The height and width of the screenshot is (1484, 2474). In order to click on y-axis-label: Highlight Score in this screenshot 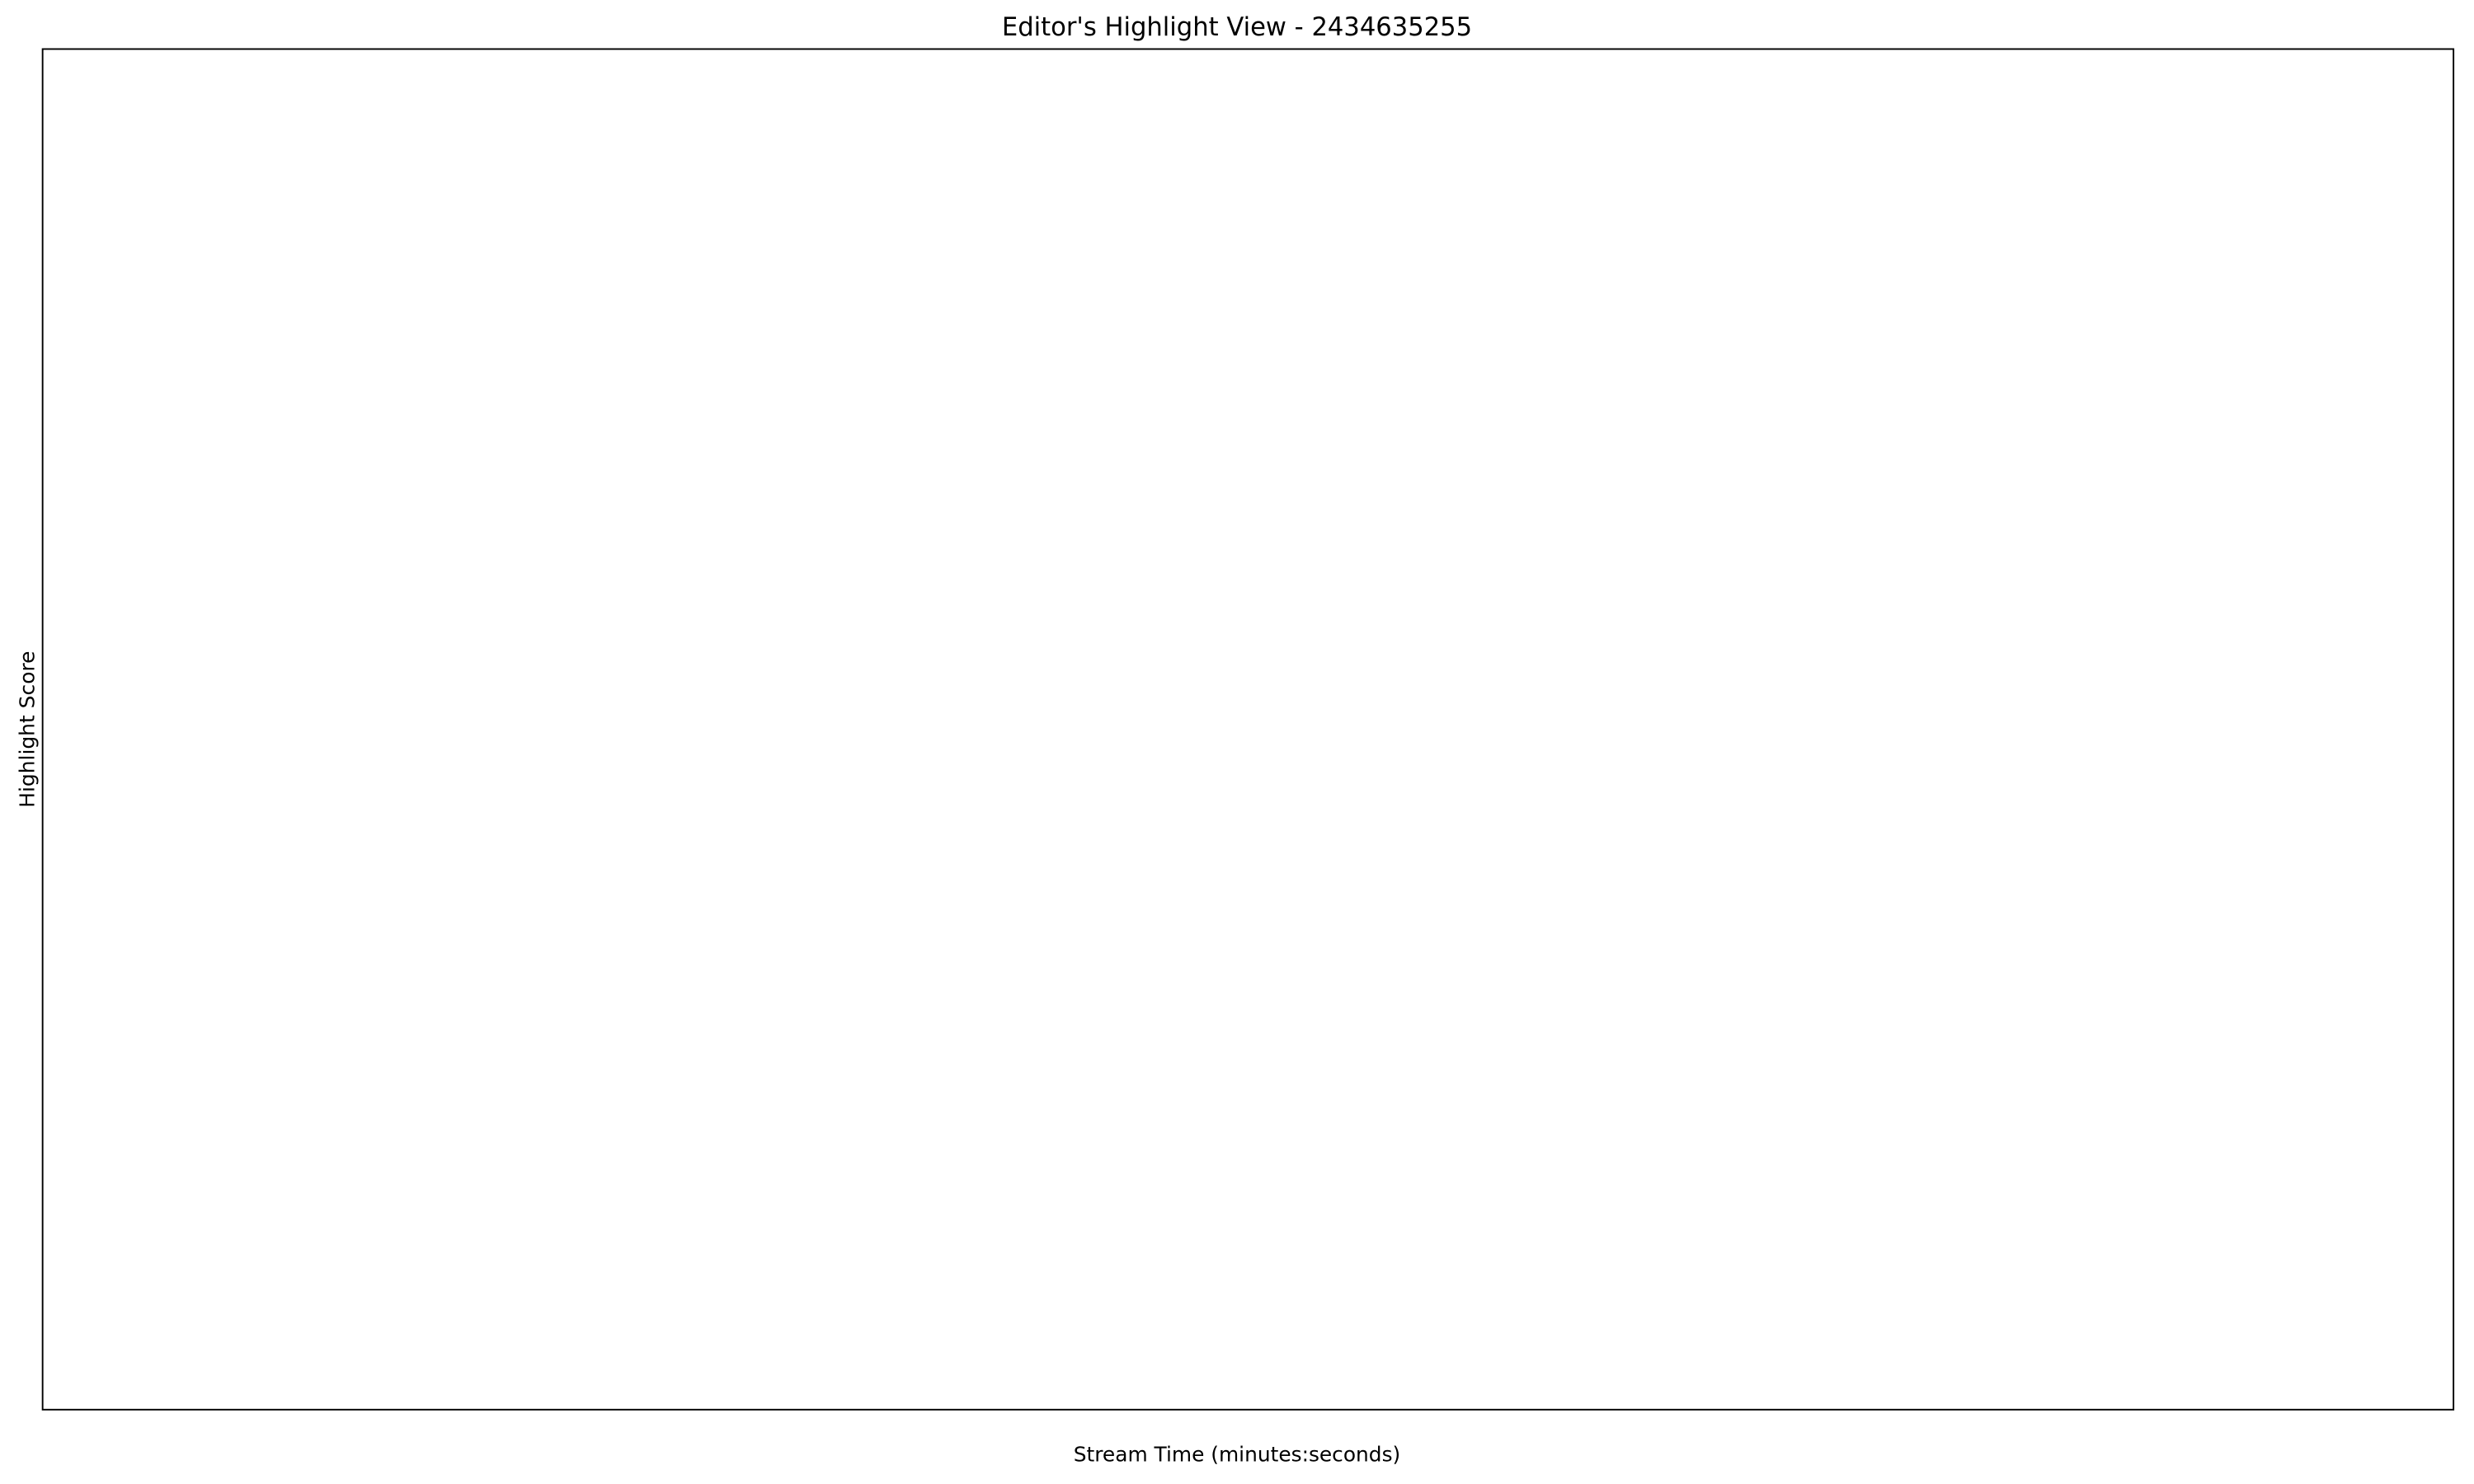, I will do `click(27, 729)`.